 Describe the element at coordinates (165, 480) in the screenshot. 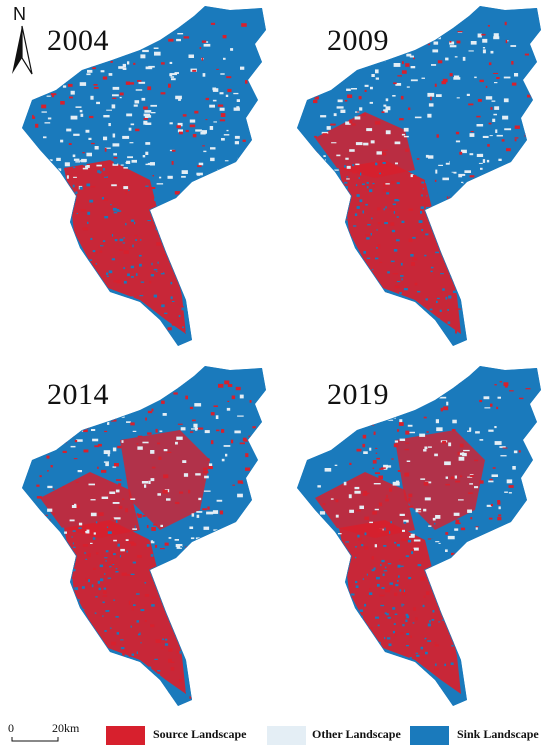

I see `source-landscape-area` at that location.